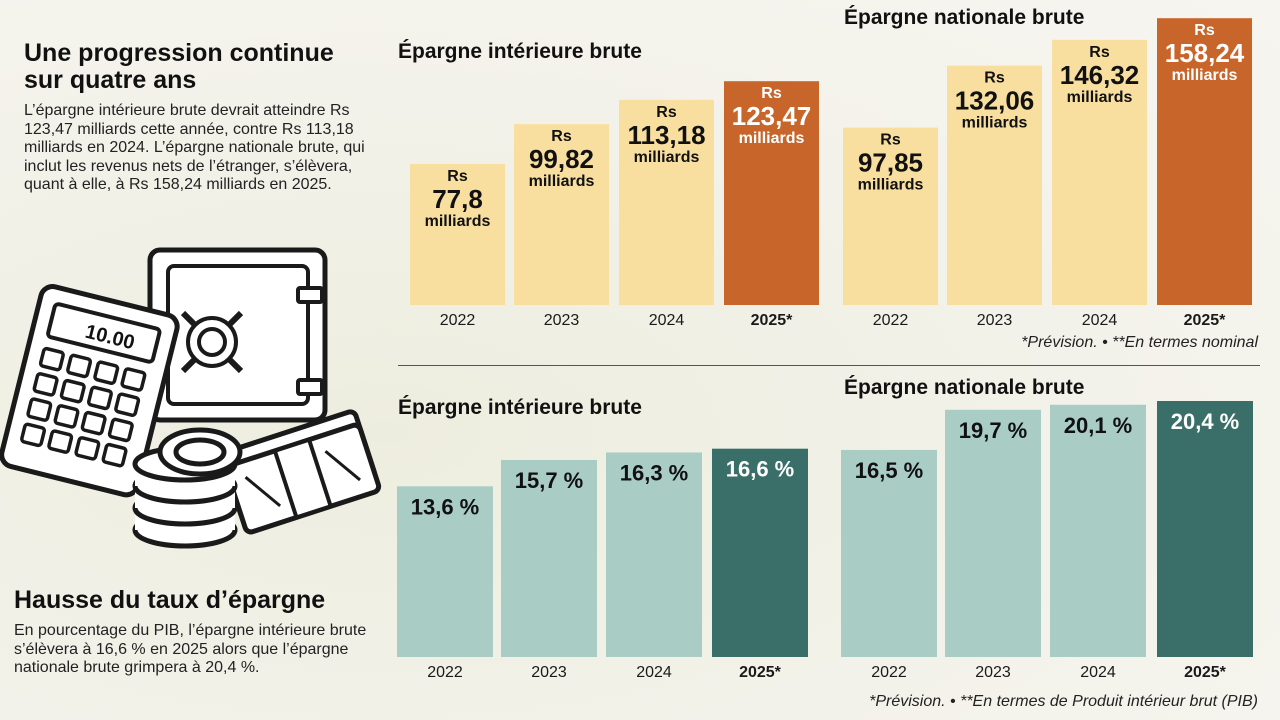 The width and height of the screenshot is (1280, 720). I want to click on banknotes-icon, so click(301, 472).